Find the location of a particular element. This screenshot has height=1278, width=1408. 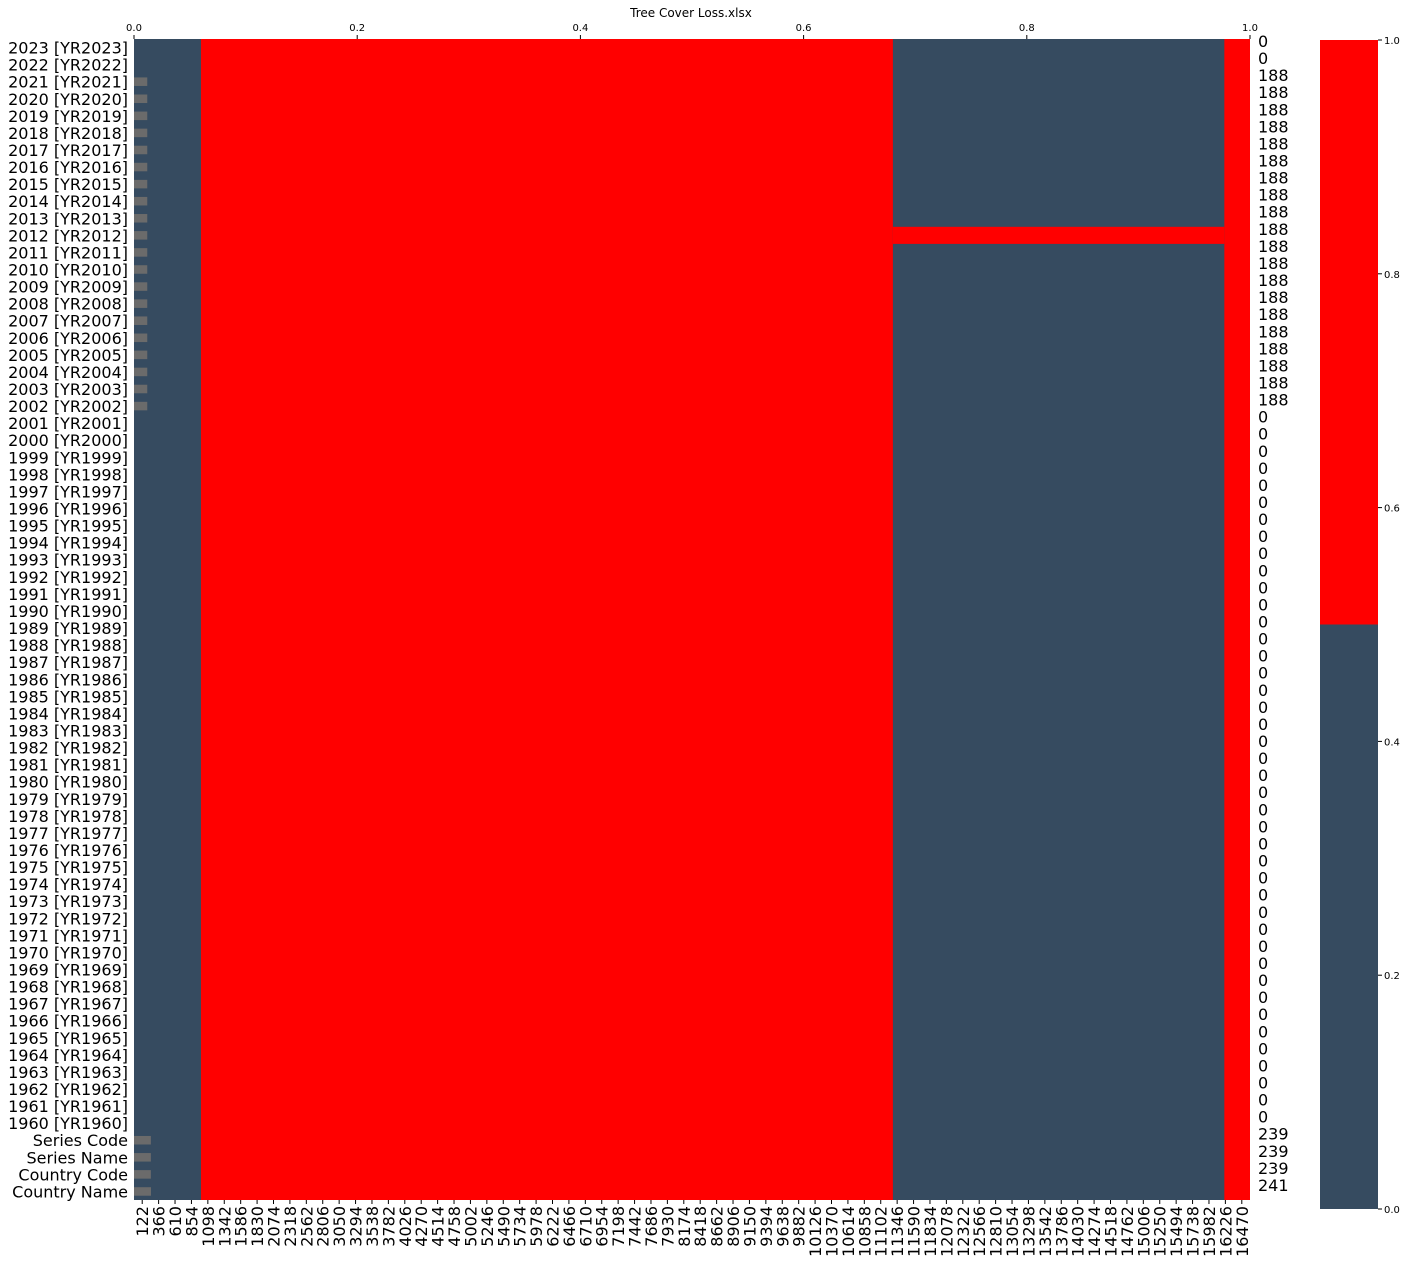

row-label: 1967 [YR1967] is located at coordinates (68, 1004).